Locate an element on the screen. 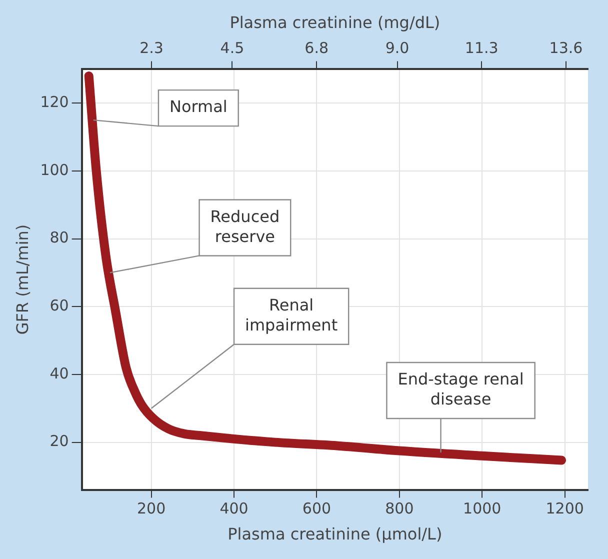  annotation: Reduced reserve is located at coordinates (245, 226).